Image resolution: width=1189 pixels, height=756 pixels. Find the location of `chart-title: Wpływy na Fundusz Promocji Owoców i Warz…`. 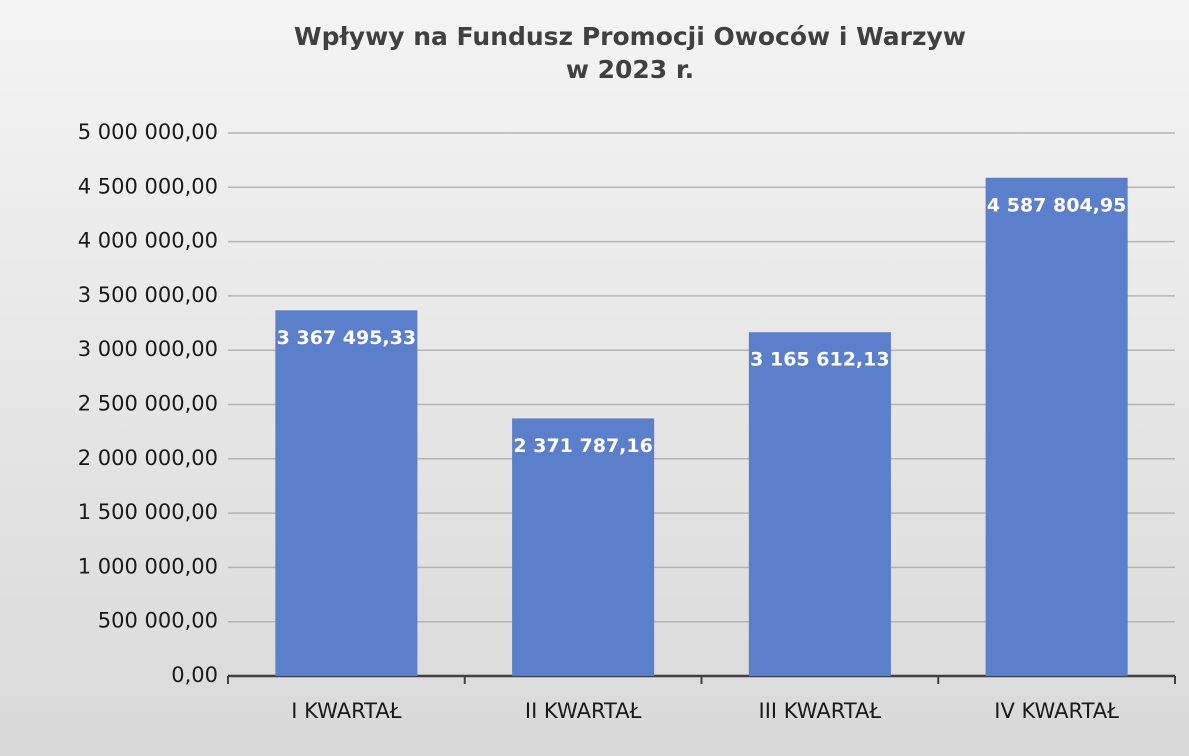

chart-title: Wpływy na Fundusz Promocji Owoców i Warz… is located at coordinates (630, 36).